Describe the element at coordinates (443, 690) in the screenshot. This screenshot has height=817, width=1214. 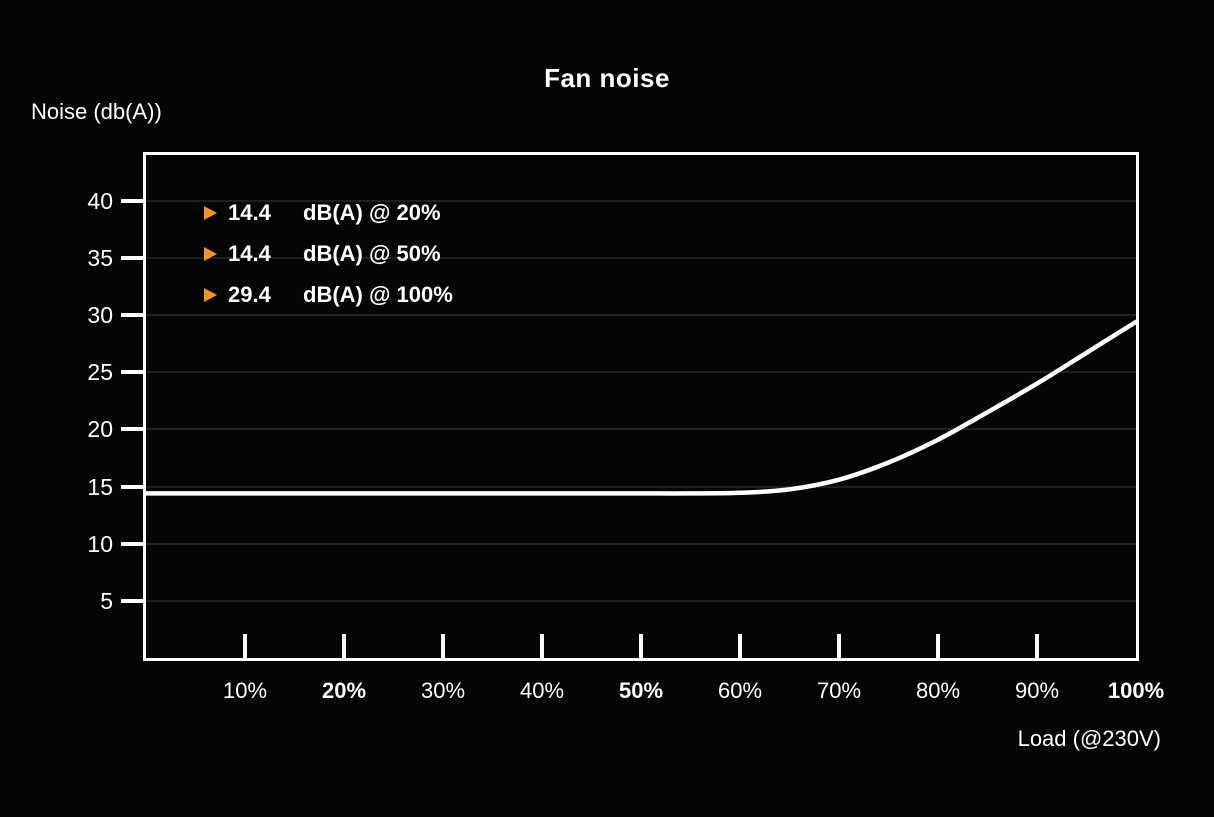
I see `x-tick-label: 30%` at that location.